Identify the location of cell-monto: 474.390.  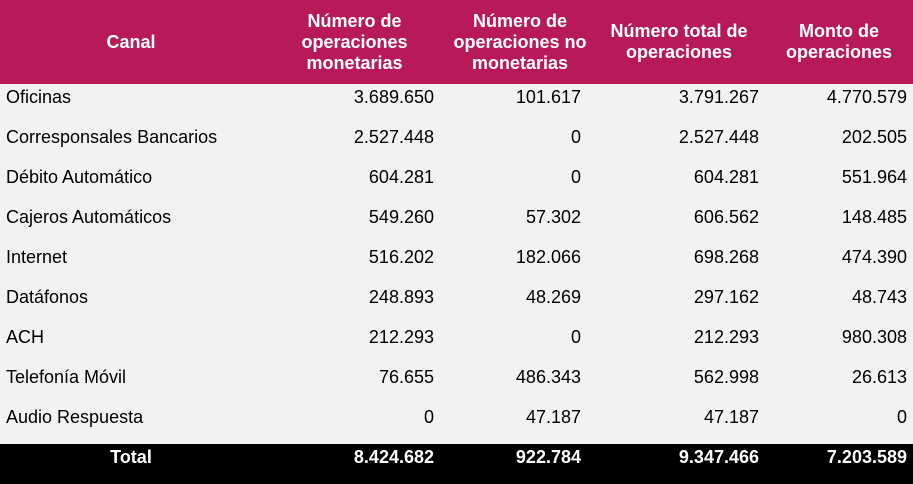
(839, 264).